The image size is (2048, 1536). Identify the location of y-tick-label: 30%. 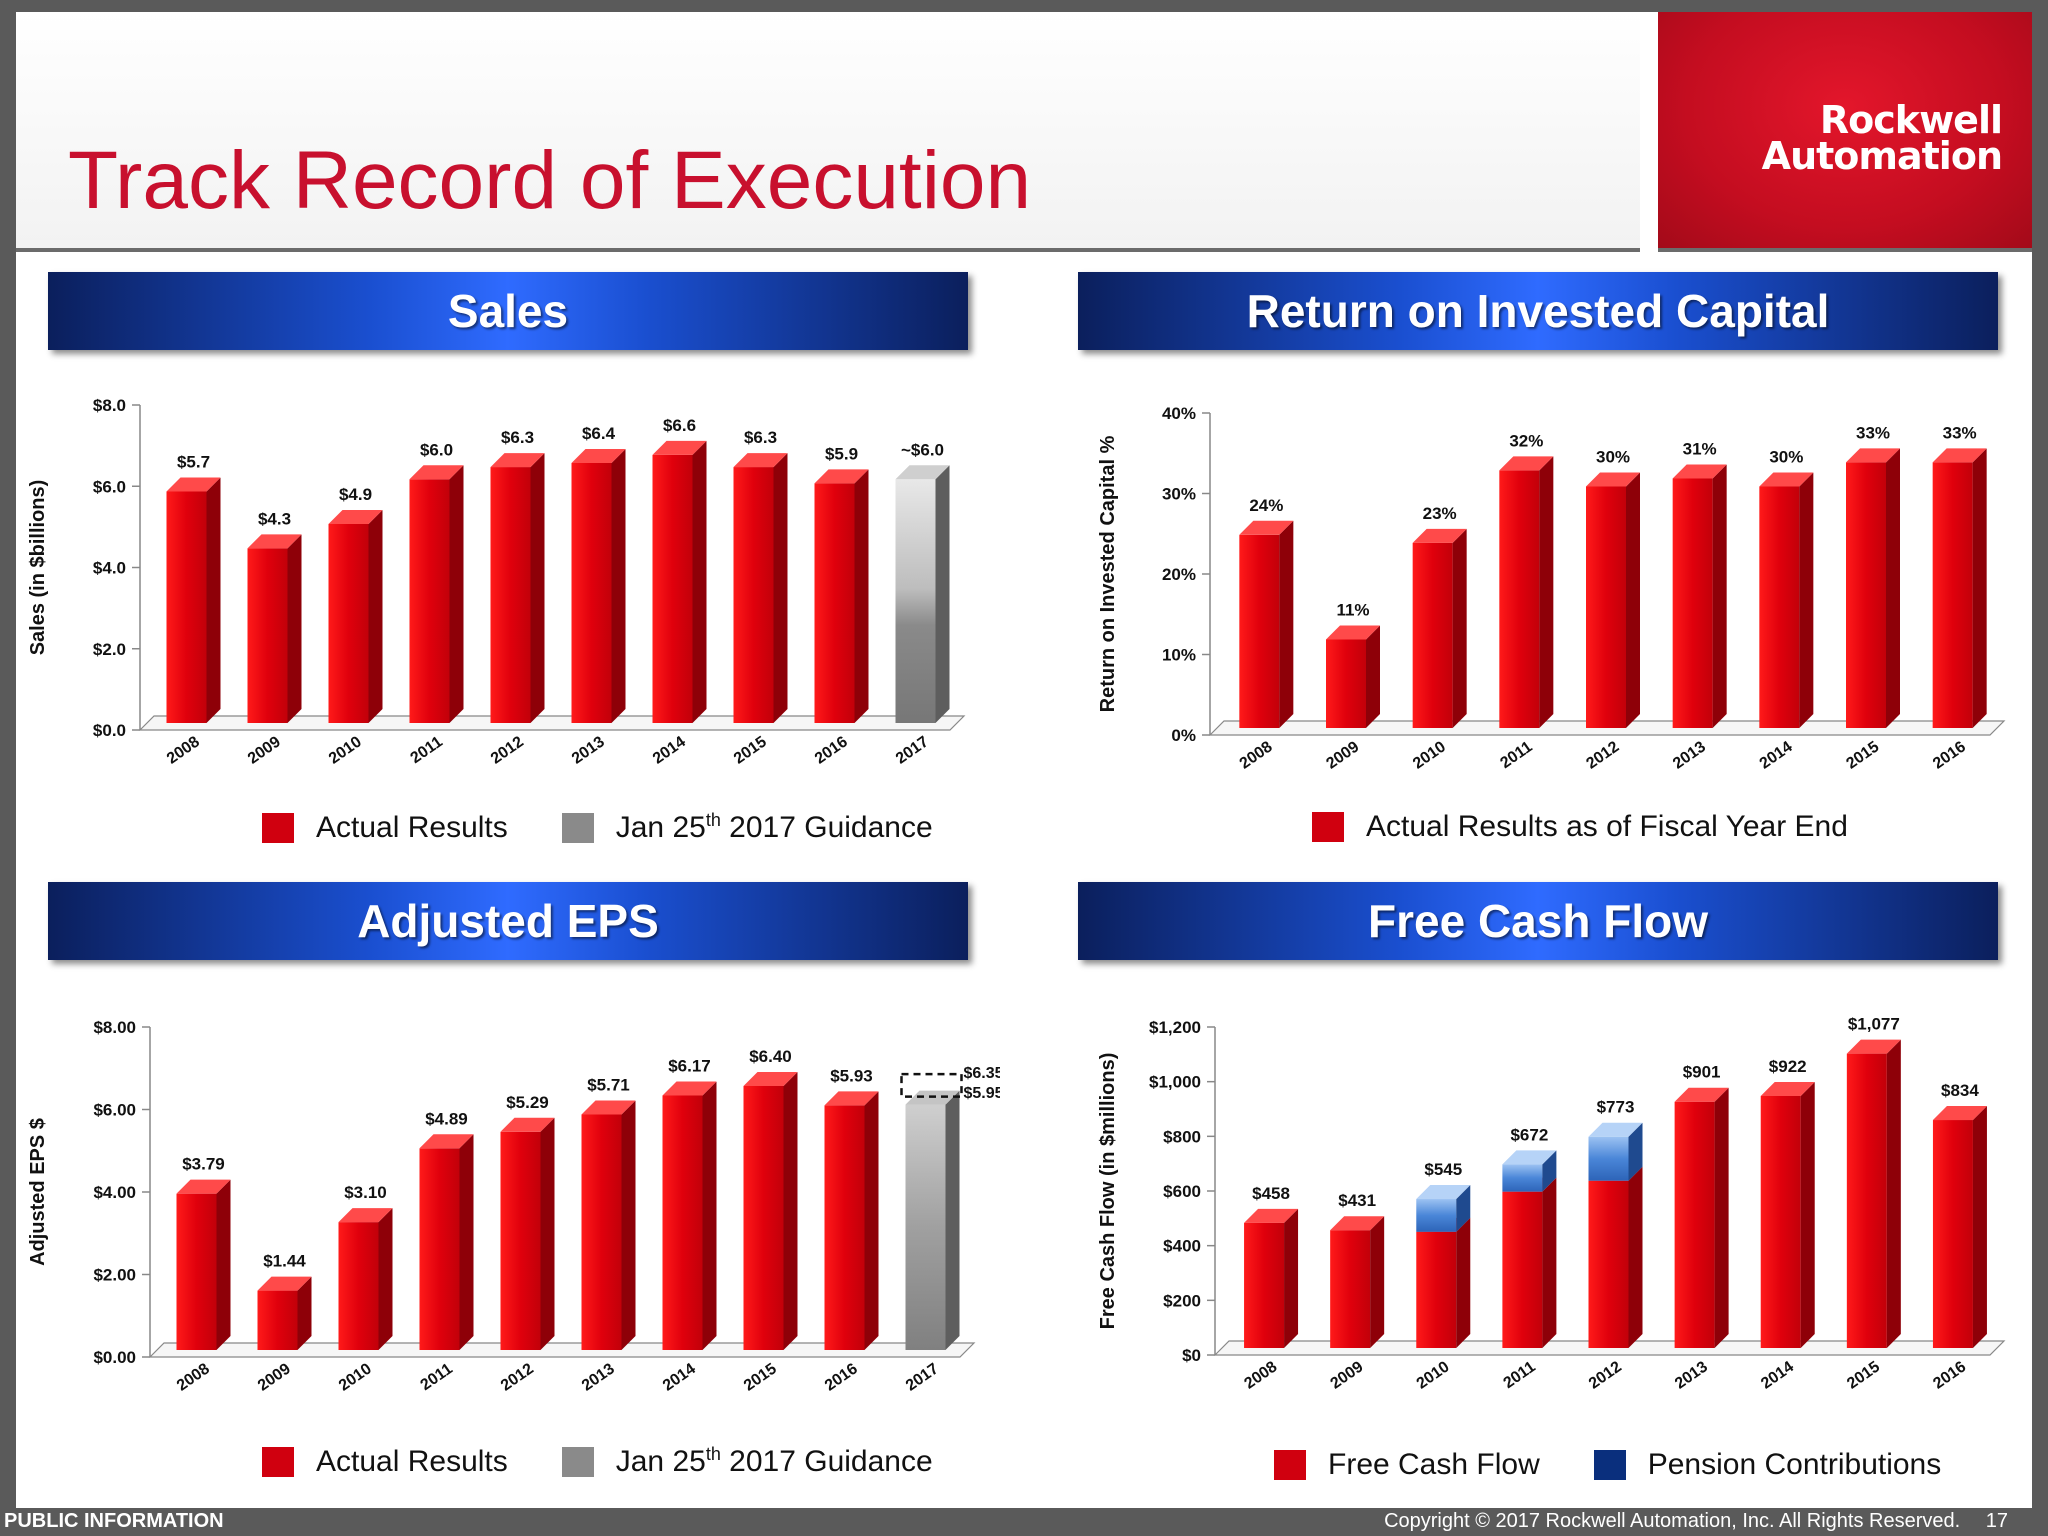
(1179, 494).